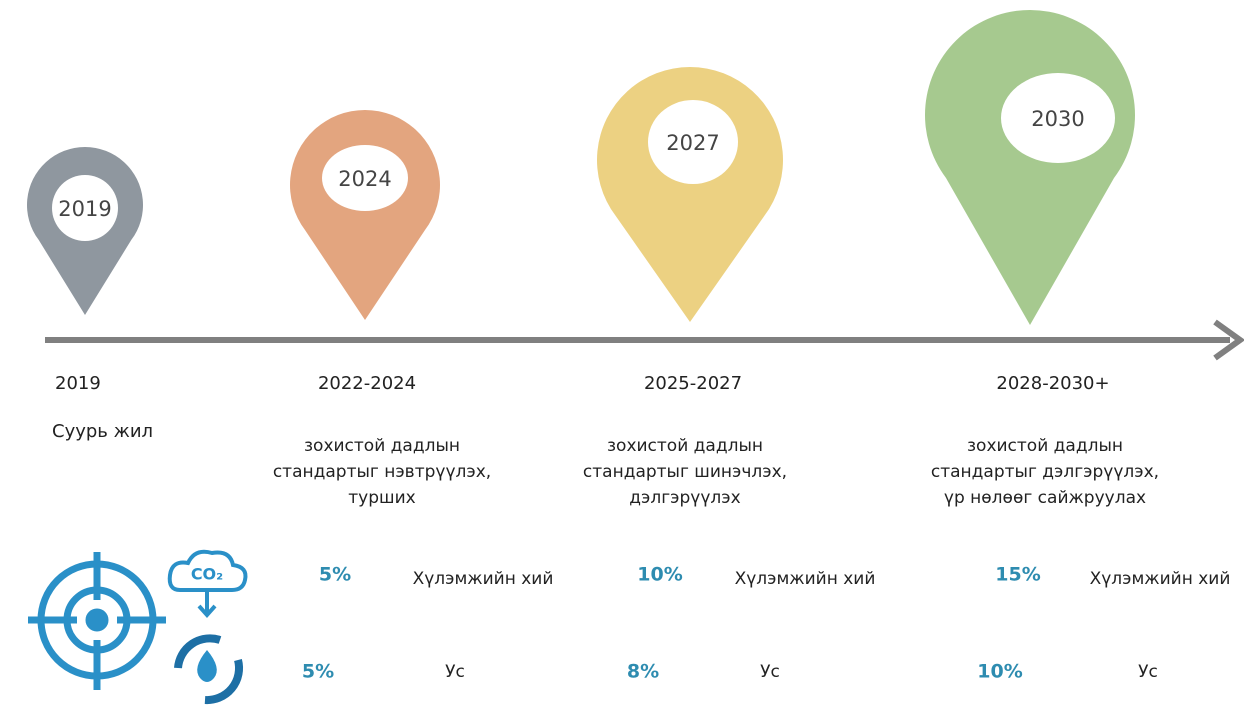 The height and width of the screenshot is (706, 1244). What do you see at coordinates (102, 431) in the screenshot?
I see `note: Суурь жил` at bounding box center [102, 431].